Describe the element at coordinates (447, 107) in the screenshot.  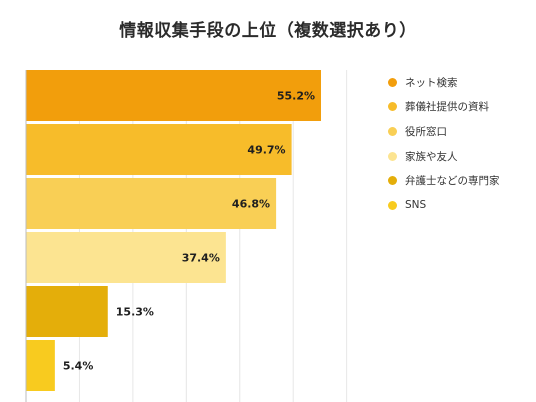
I see `legend-label: 葬儀社提供の資料` at that location.